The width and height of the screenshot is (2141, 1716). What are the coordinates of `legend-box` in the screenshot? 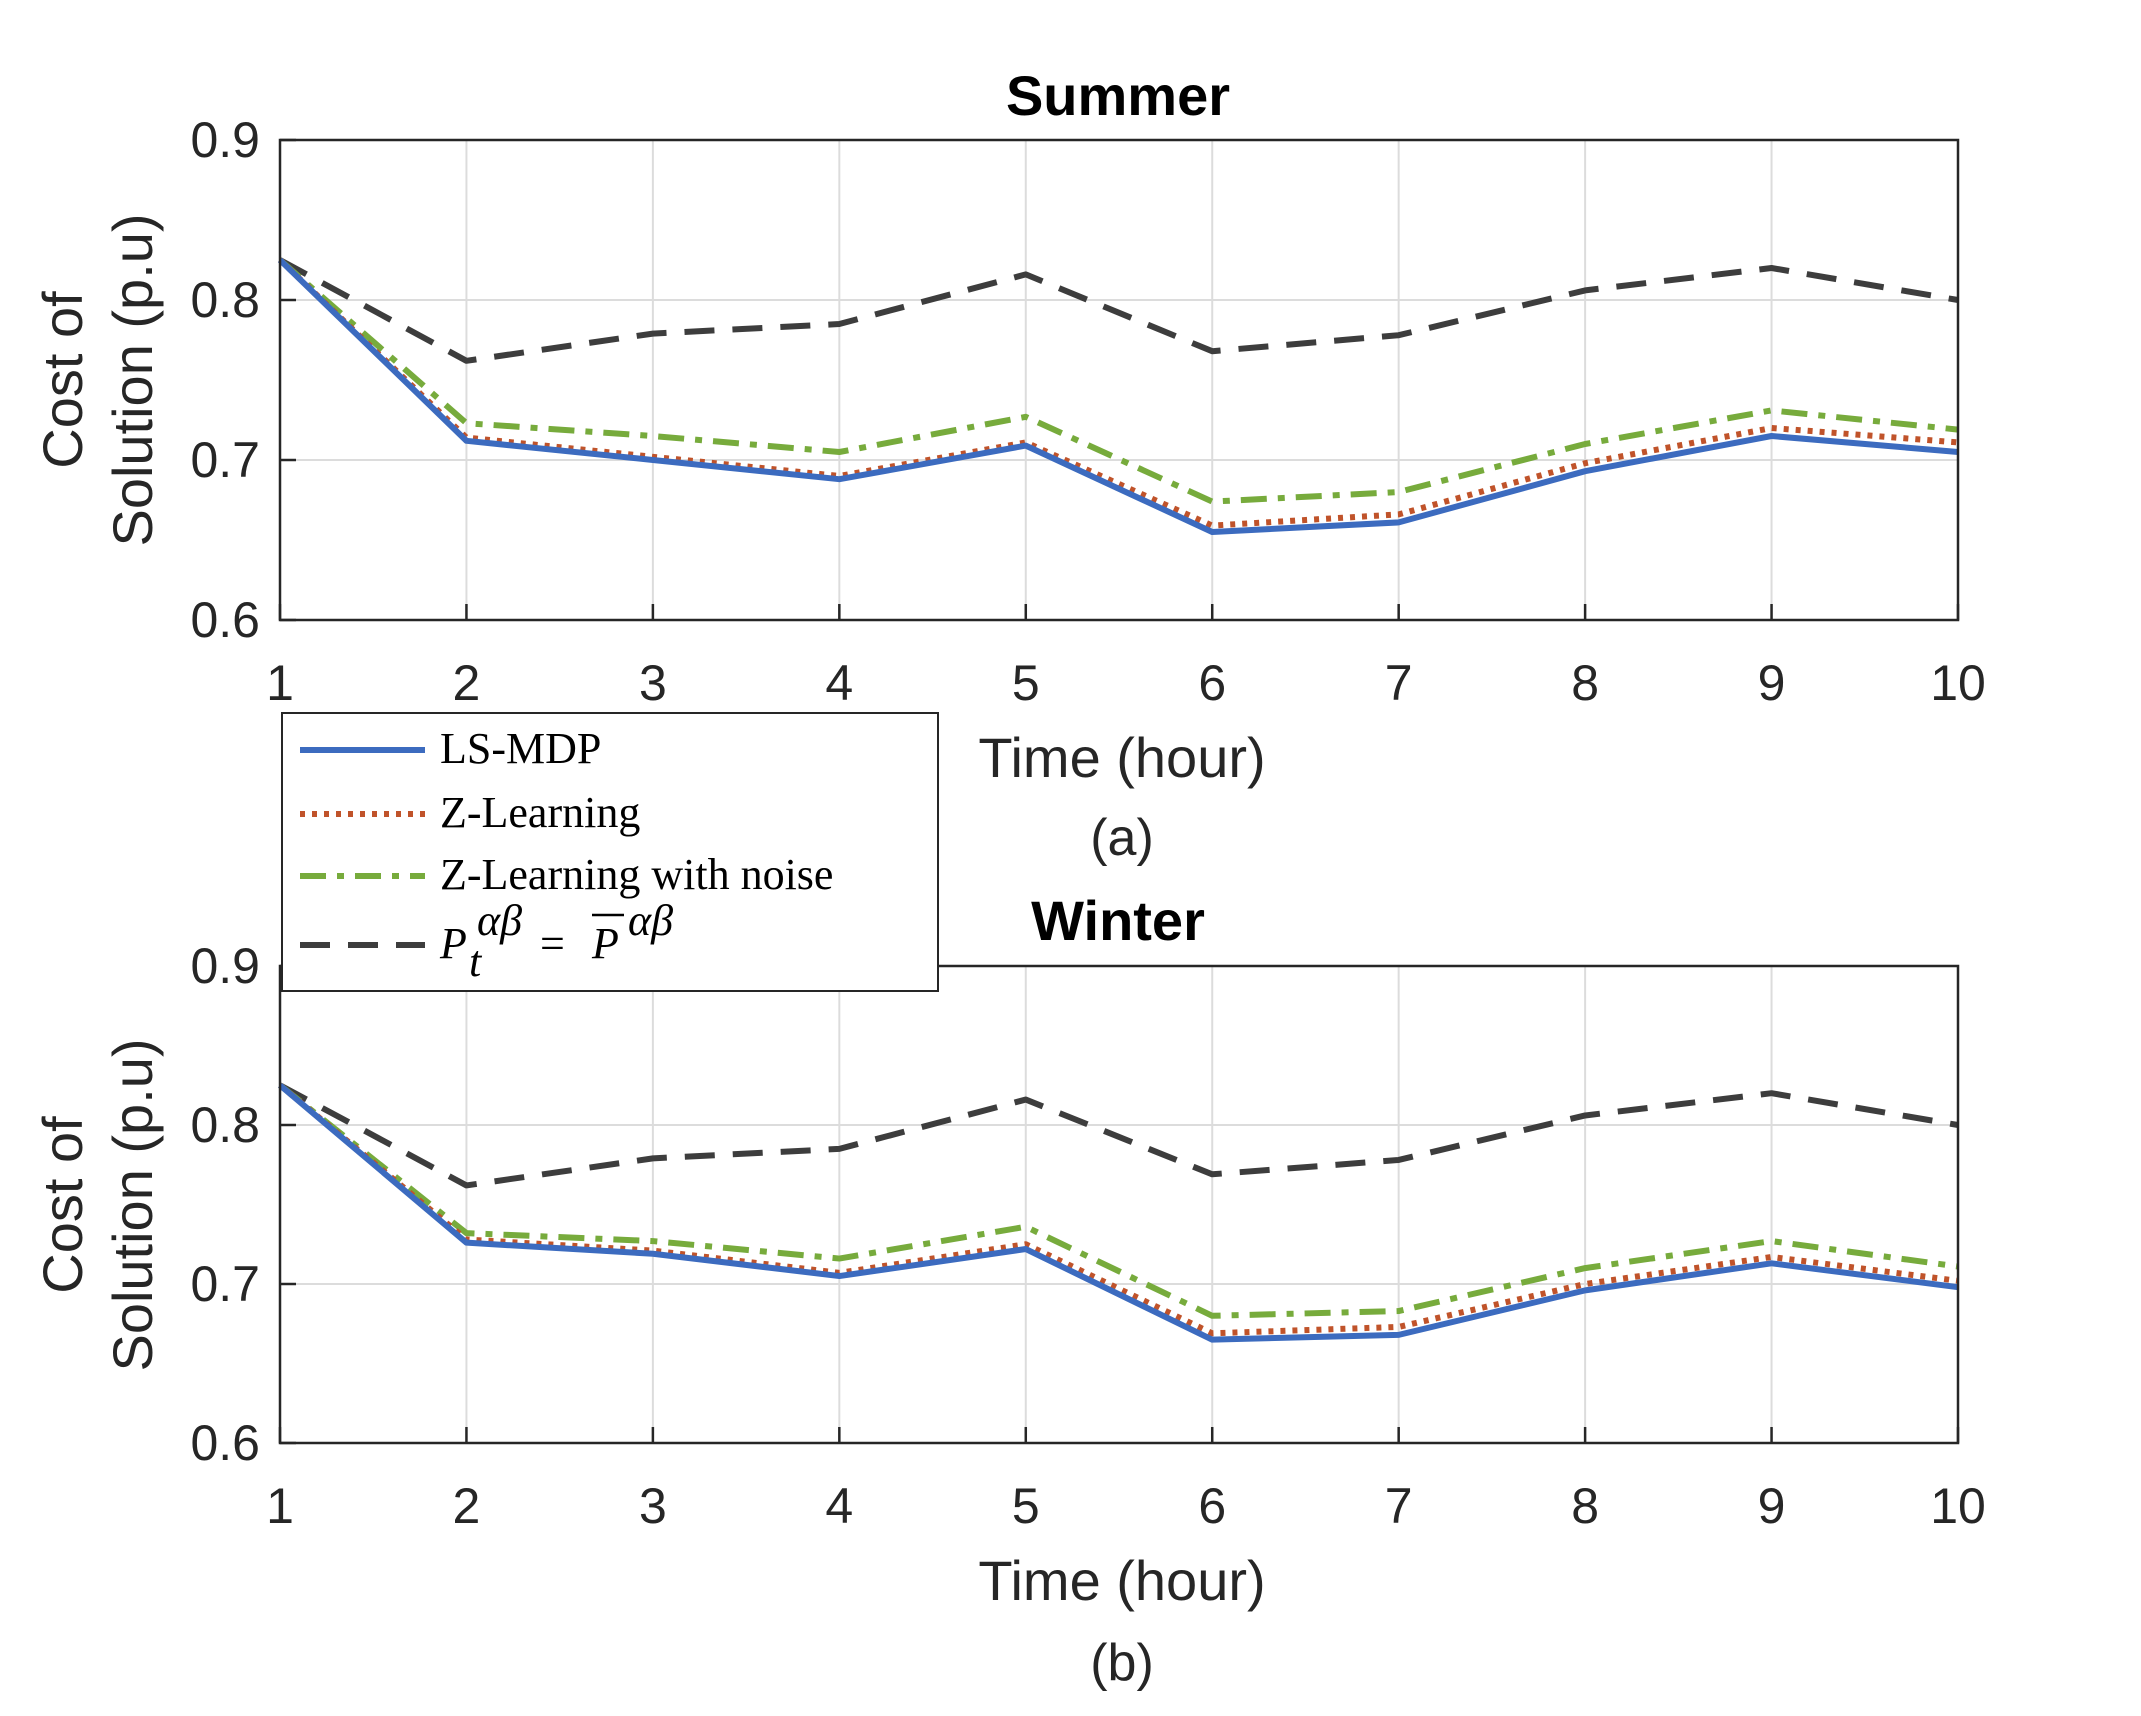 It's located at (610, 852).